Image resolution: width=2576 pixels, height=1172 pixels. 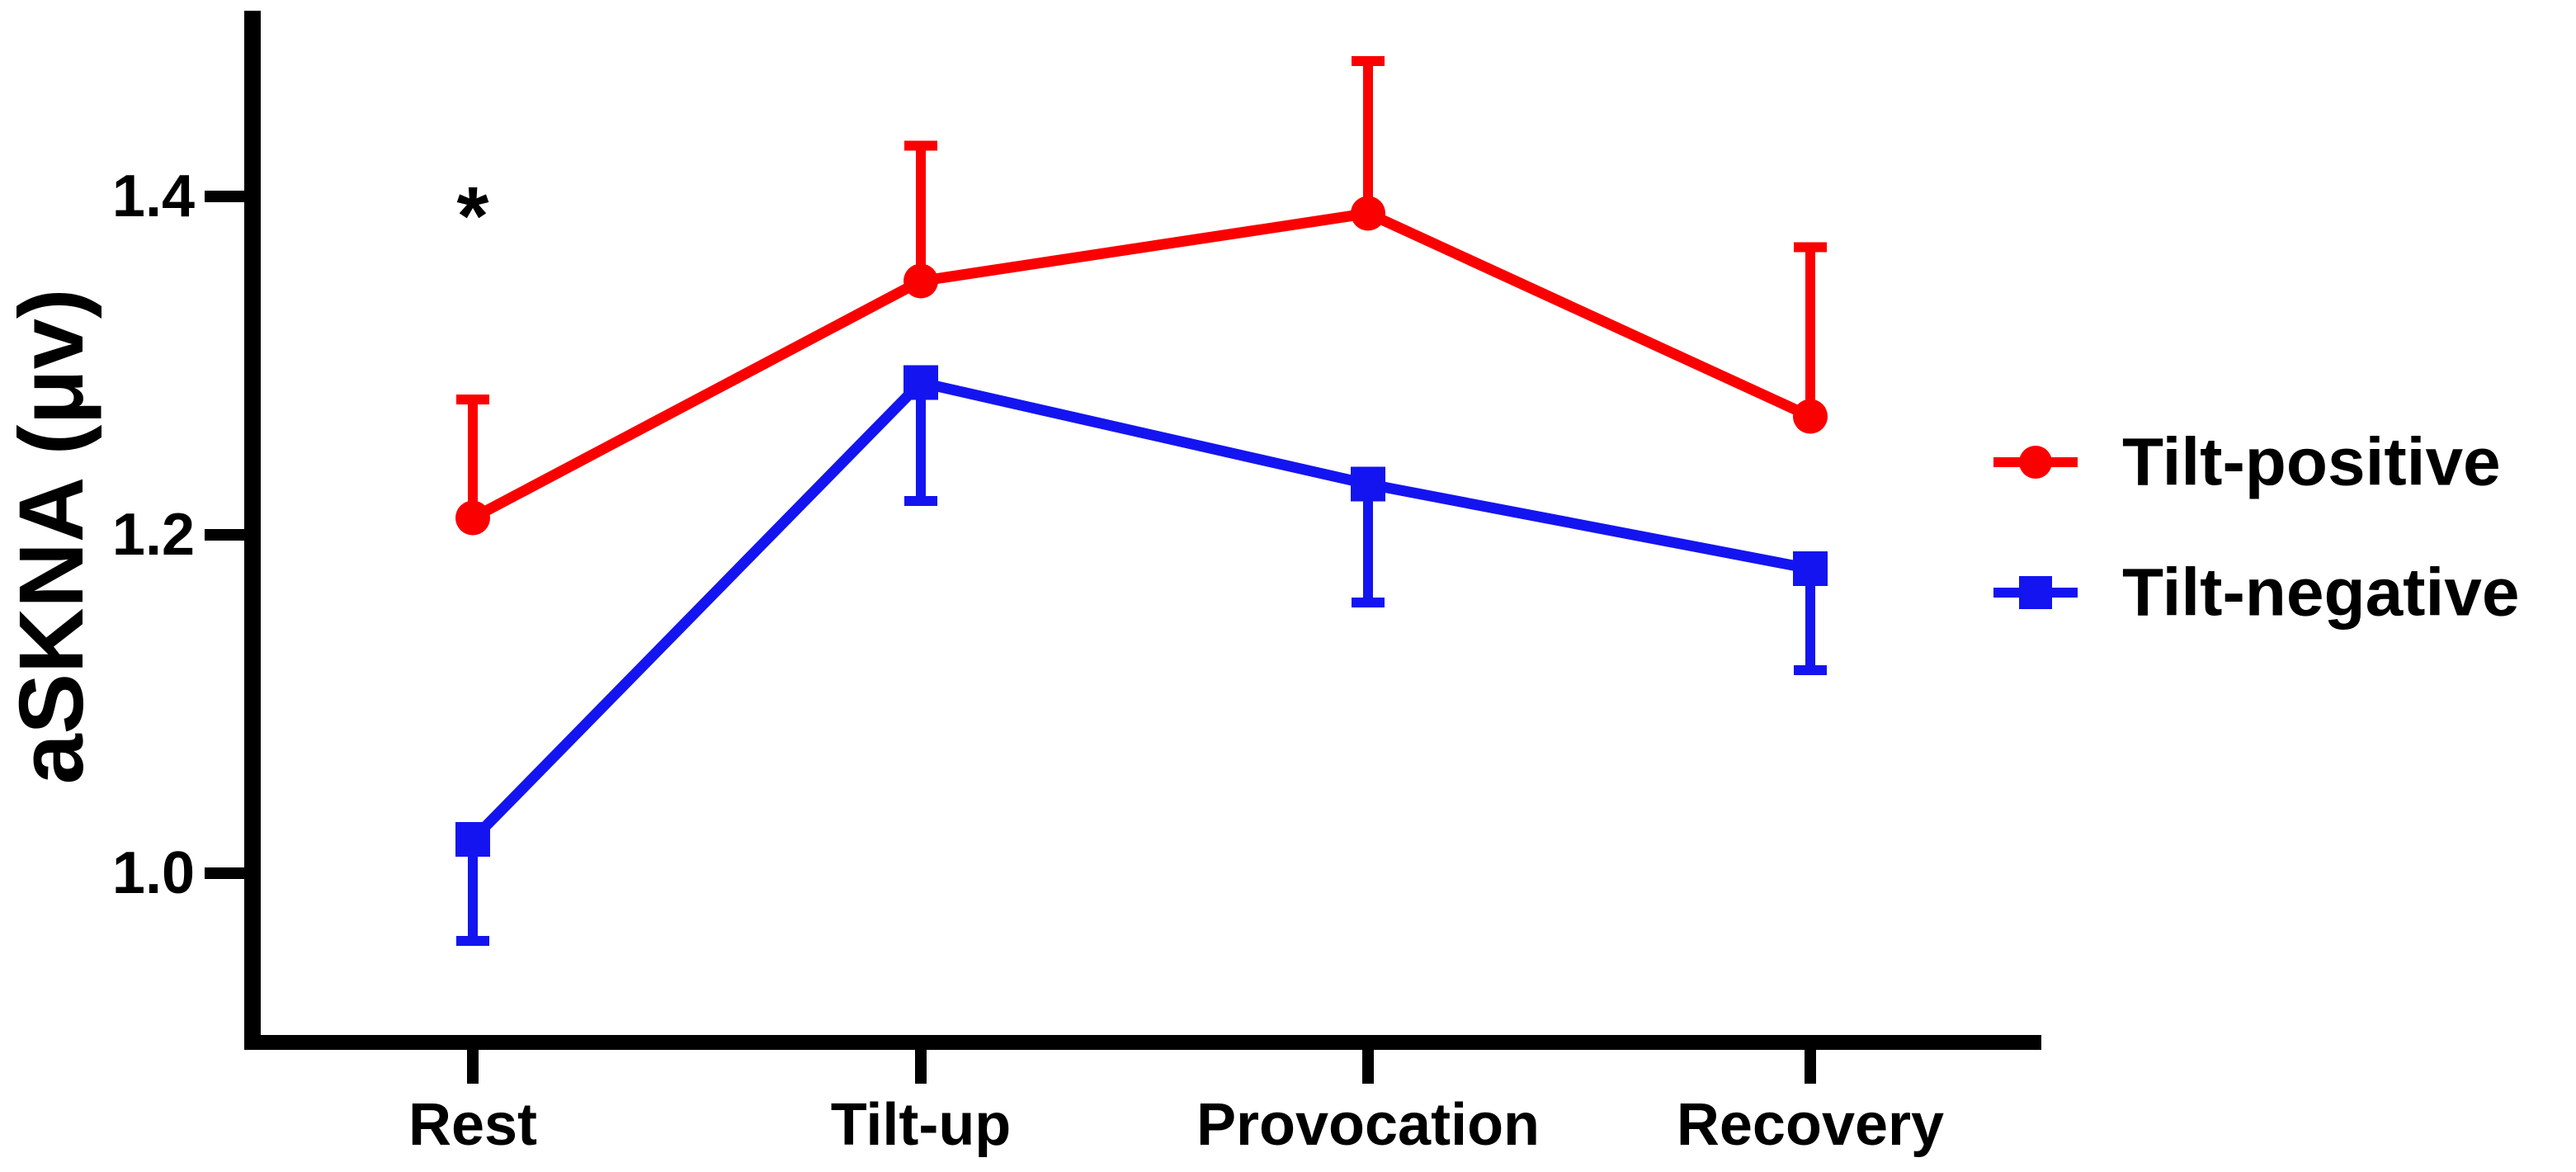 I want to click on significance-asterisk: *, so click(x=473, y=216).